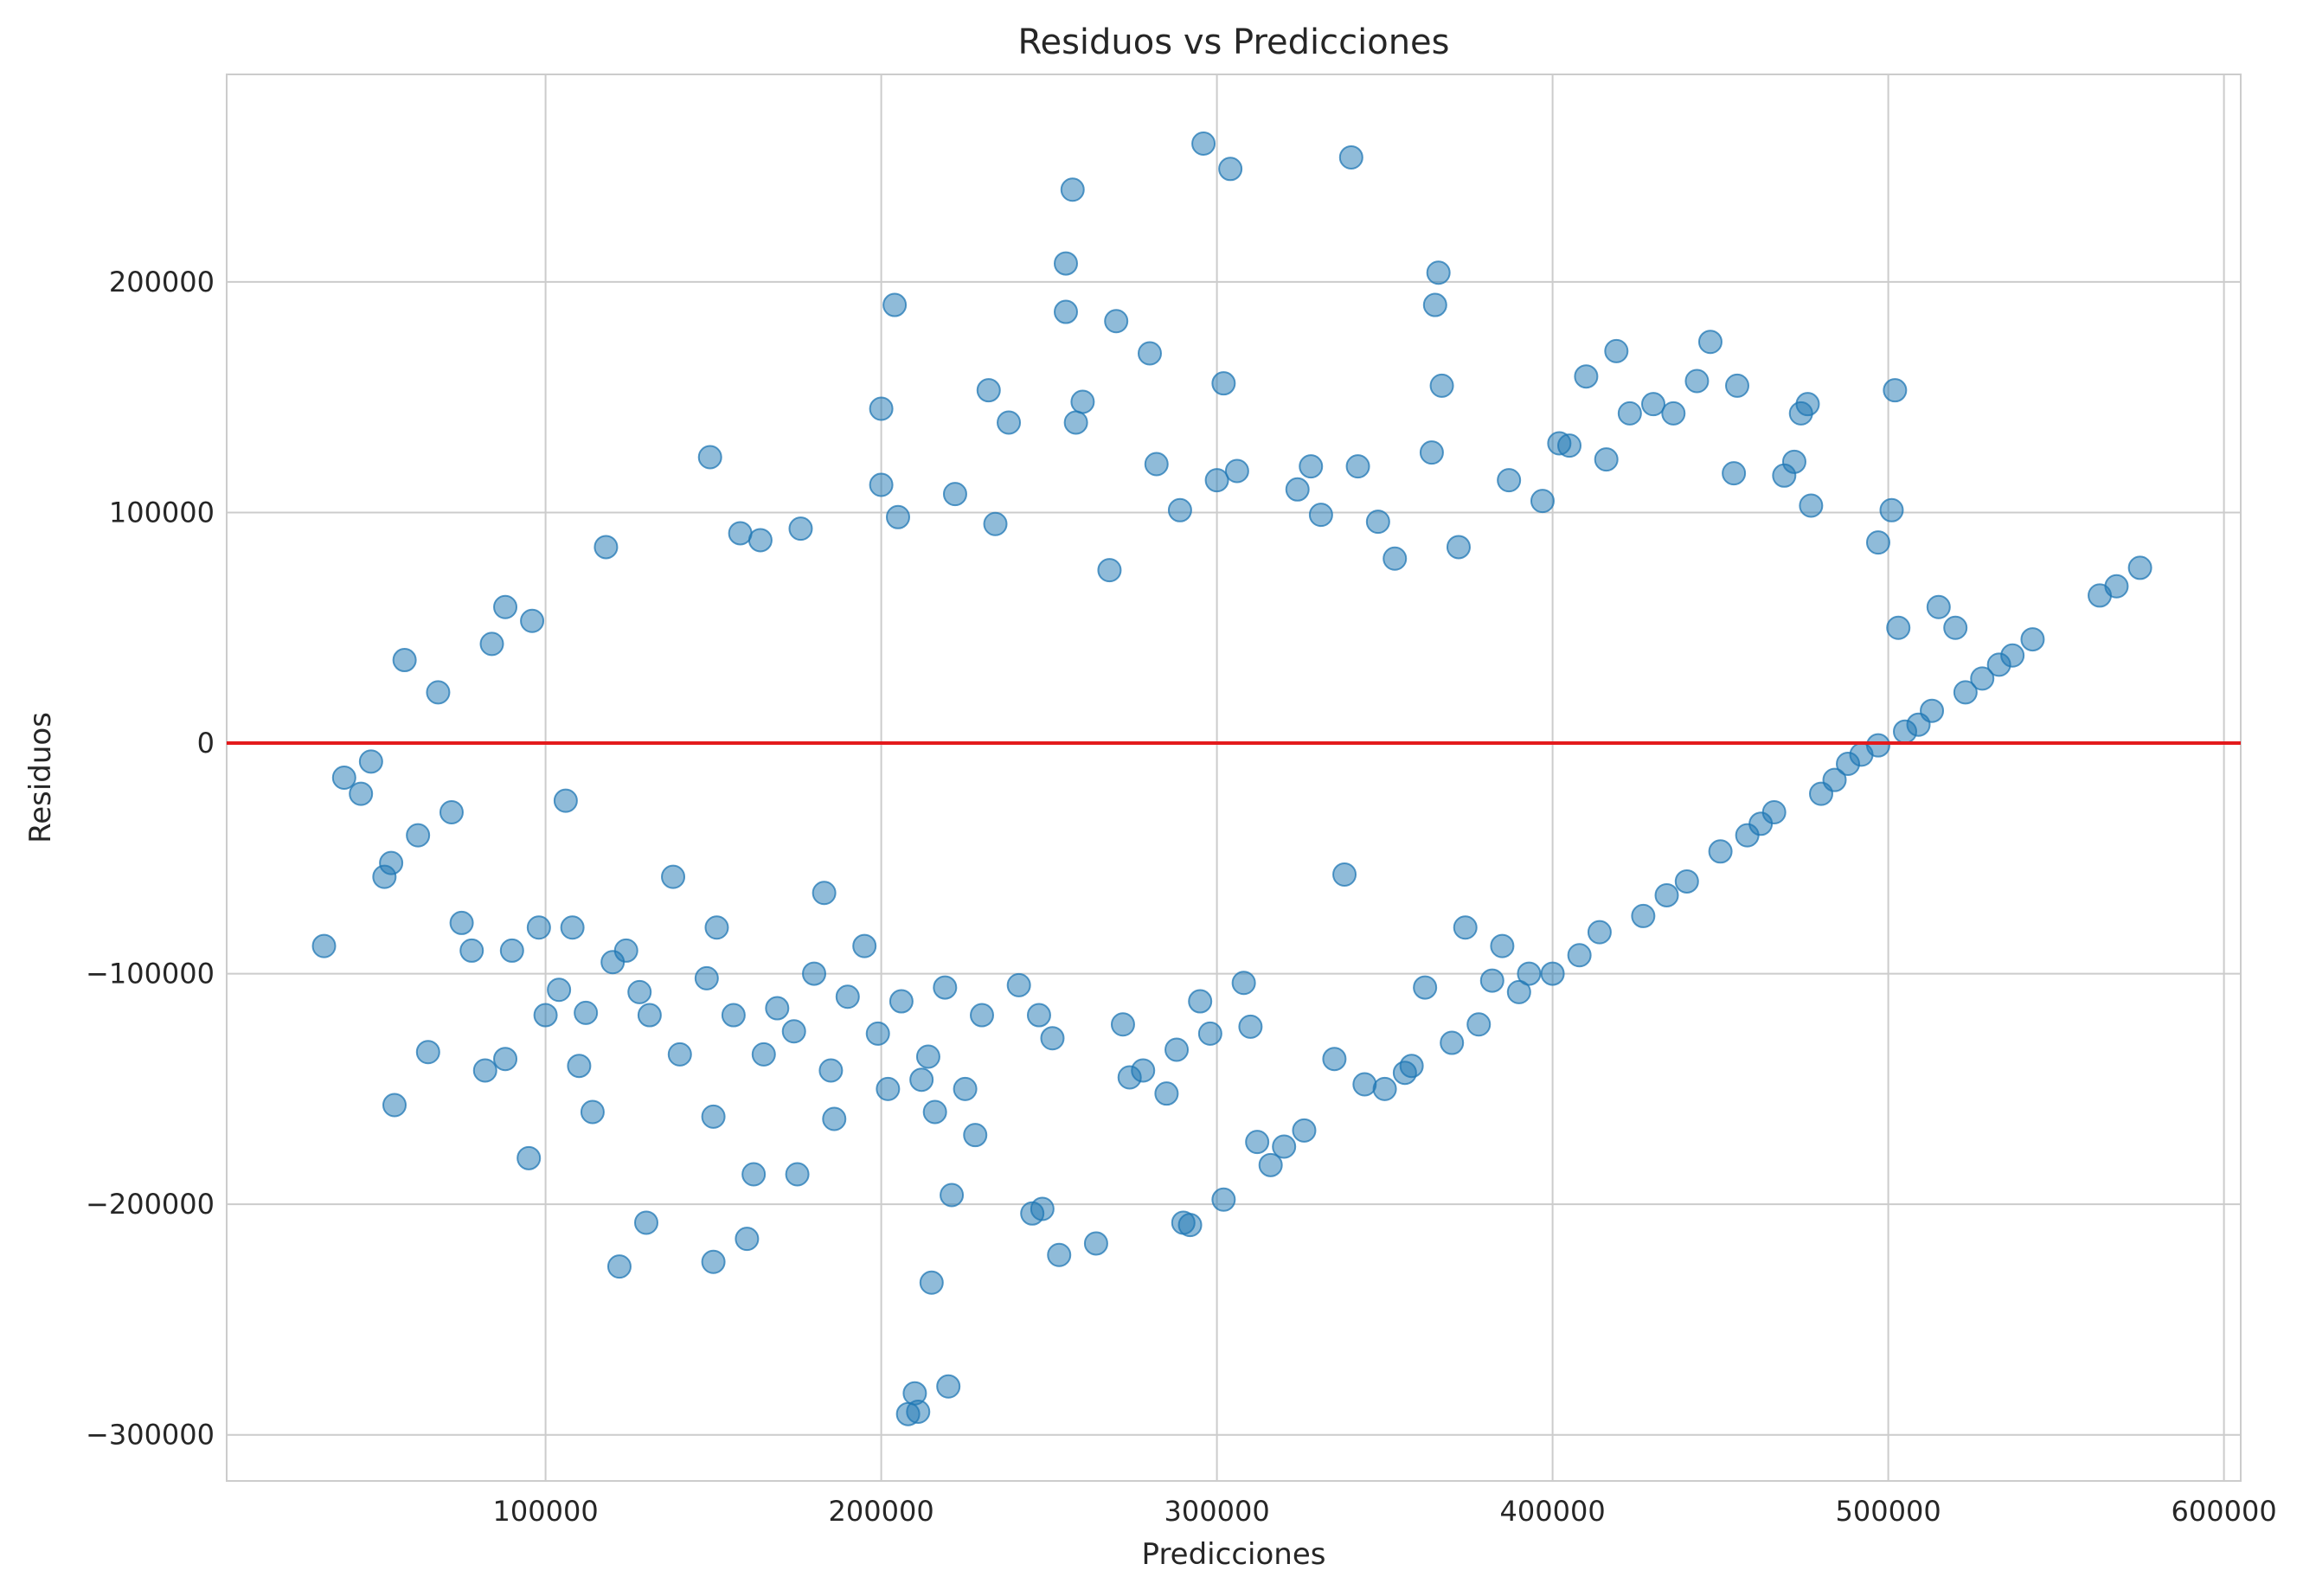 The height and width of the screenshot is (1596, 2316). What do you see at coordinates (1217, 1511) in the screenshot?
I see `x-tick-label: 300000` at bounding box center [1217, 1511].